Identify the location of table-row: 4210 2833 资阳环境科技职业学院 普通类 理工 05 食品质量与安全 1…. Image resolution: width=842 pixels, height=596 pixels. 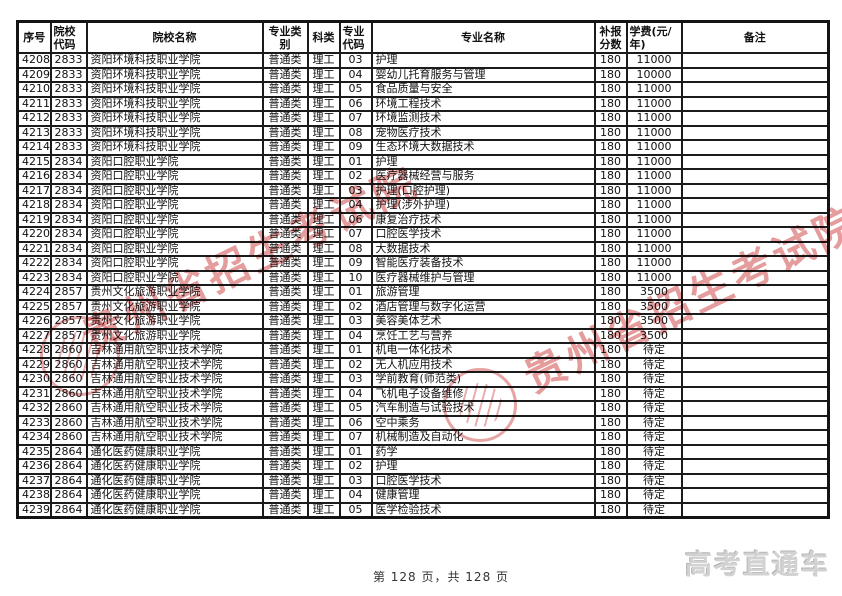
(423, 89).